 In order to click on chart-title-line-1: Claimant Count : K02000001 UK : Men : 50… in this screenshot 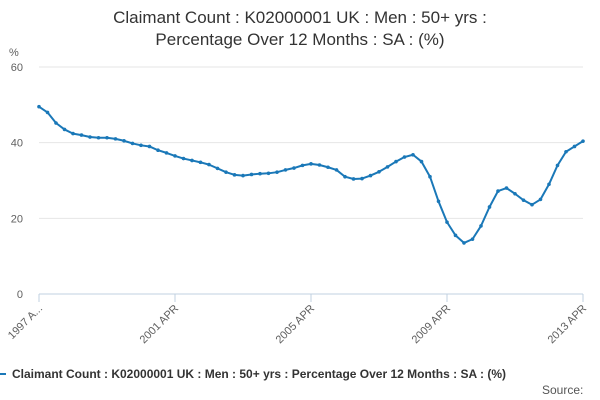, I will do `click(300, 17)`.